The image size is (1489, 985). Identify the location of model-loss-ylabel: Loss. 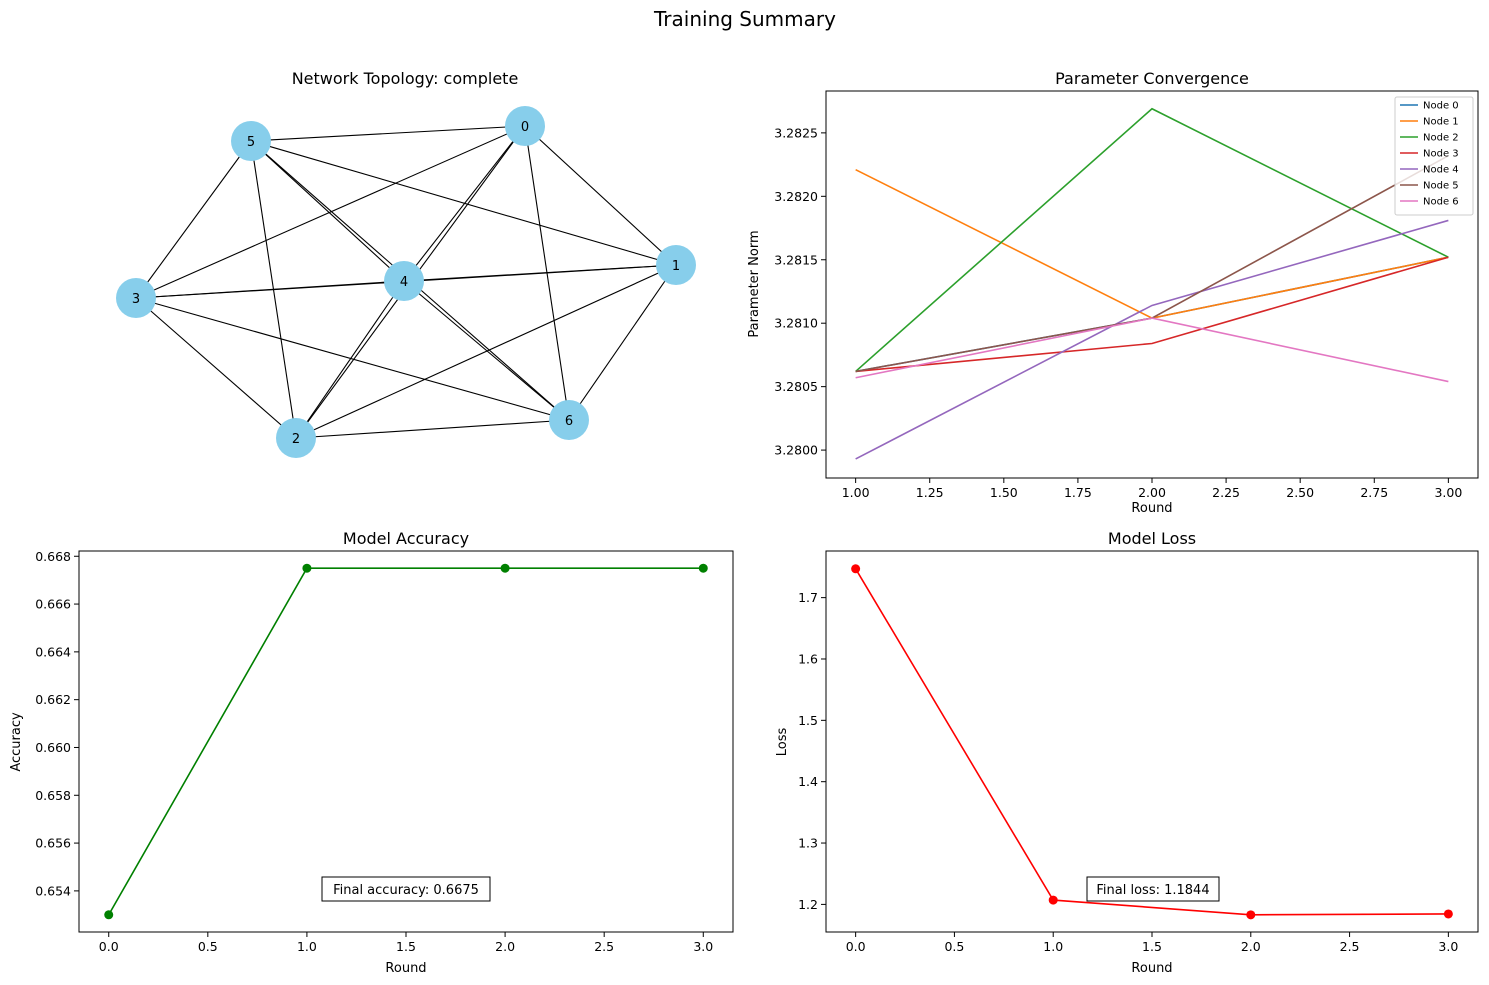
(782, 742).